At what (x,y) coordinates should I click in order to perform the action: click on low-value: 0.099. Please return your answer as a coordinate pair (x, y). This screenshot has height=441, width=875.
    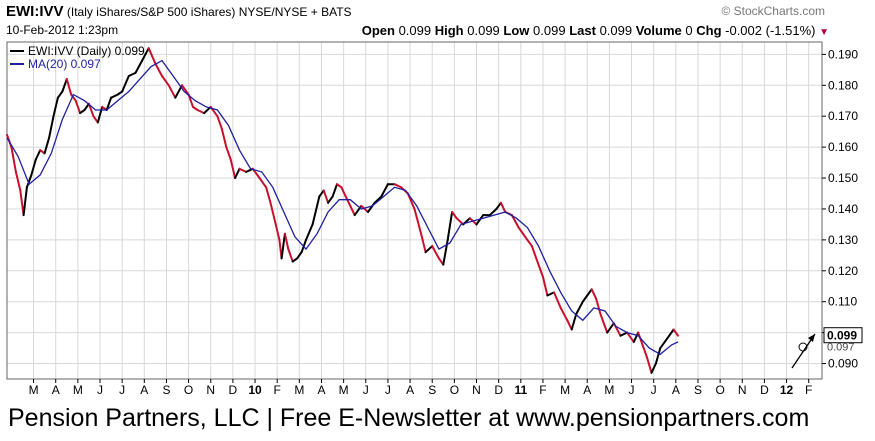
    Looking at the image, I should click on (549, 30).